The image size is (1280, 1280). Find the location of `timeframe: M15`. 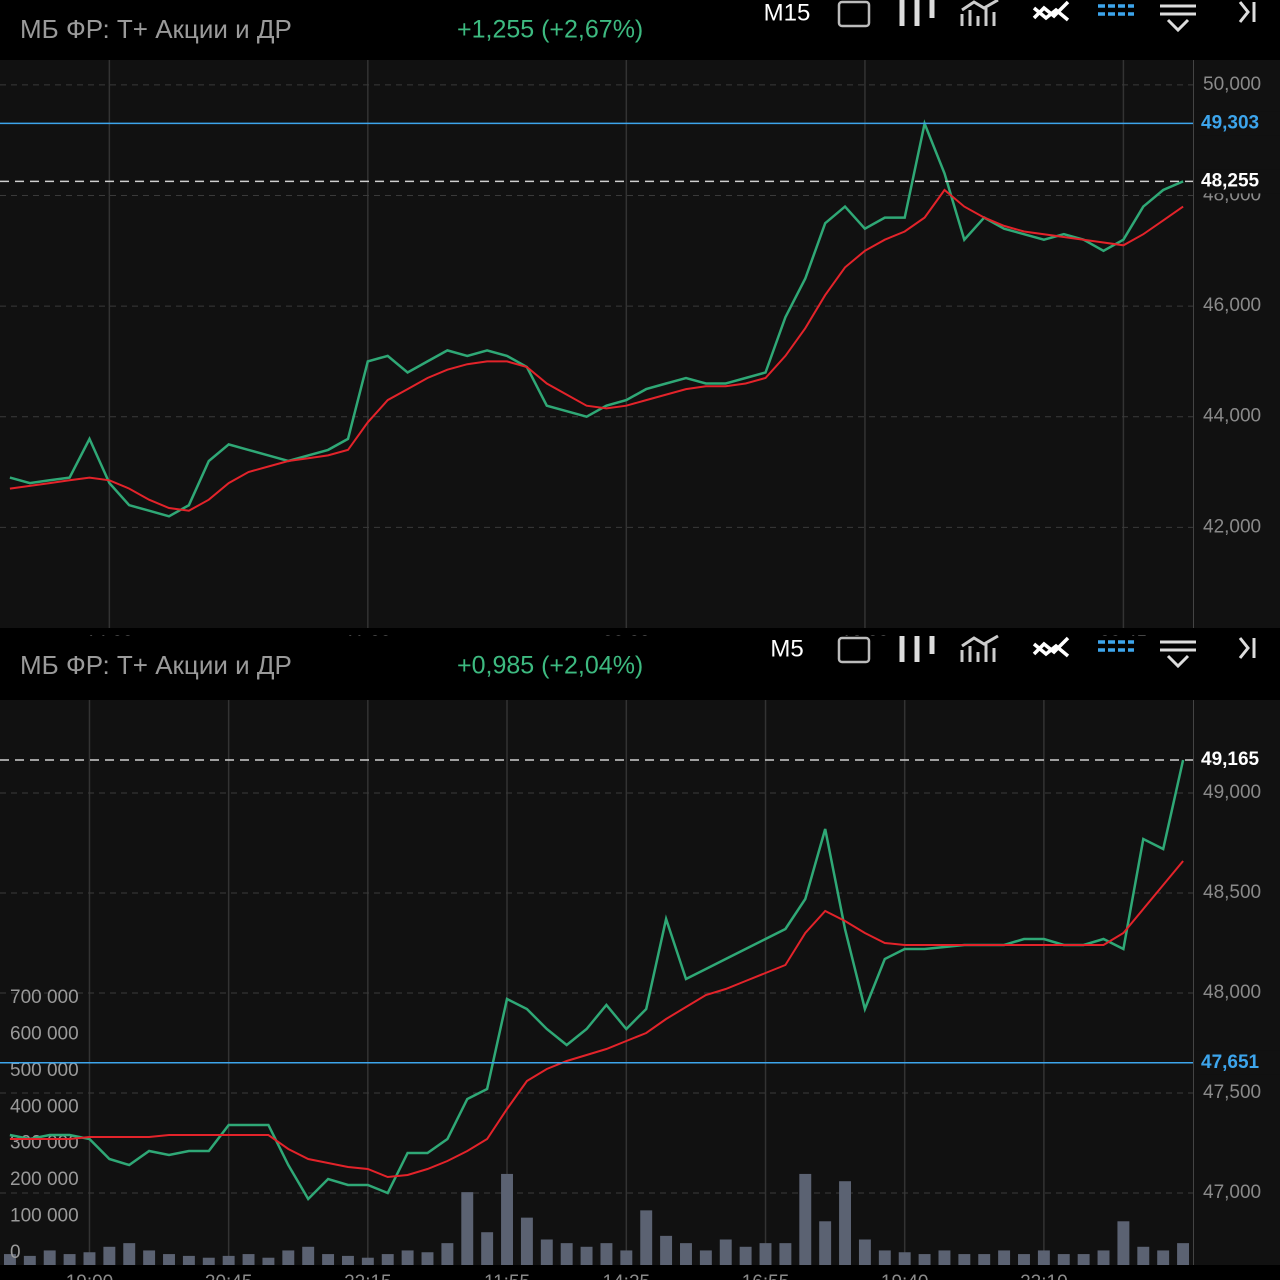

timeframe: M15 is located at coordinates (787, 13).